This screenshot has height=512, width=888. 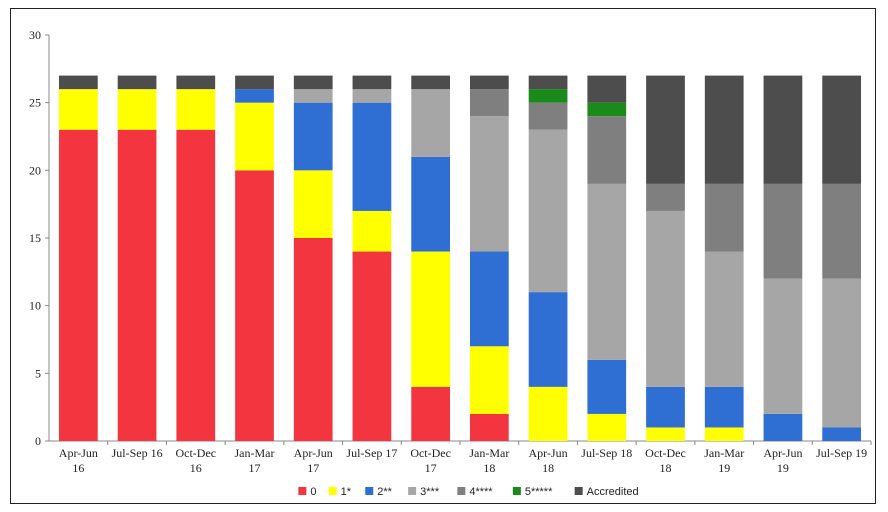 What do you see at coordinates (35, 103) in the screenshot?
I see `y-tick-label: 25` at bounding box center [35, 103].